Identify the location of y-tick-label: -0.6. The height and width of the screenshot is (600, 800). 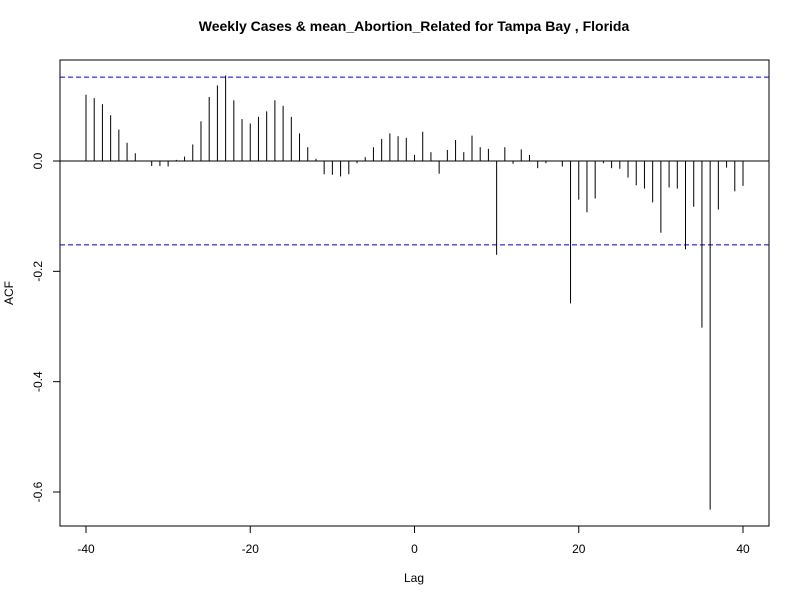
(38, 491).